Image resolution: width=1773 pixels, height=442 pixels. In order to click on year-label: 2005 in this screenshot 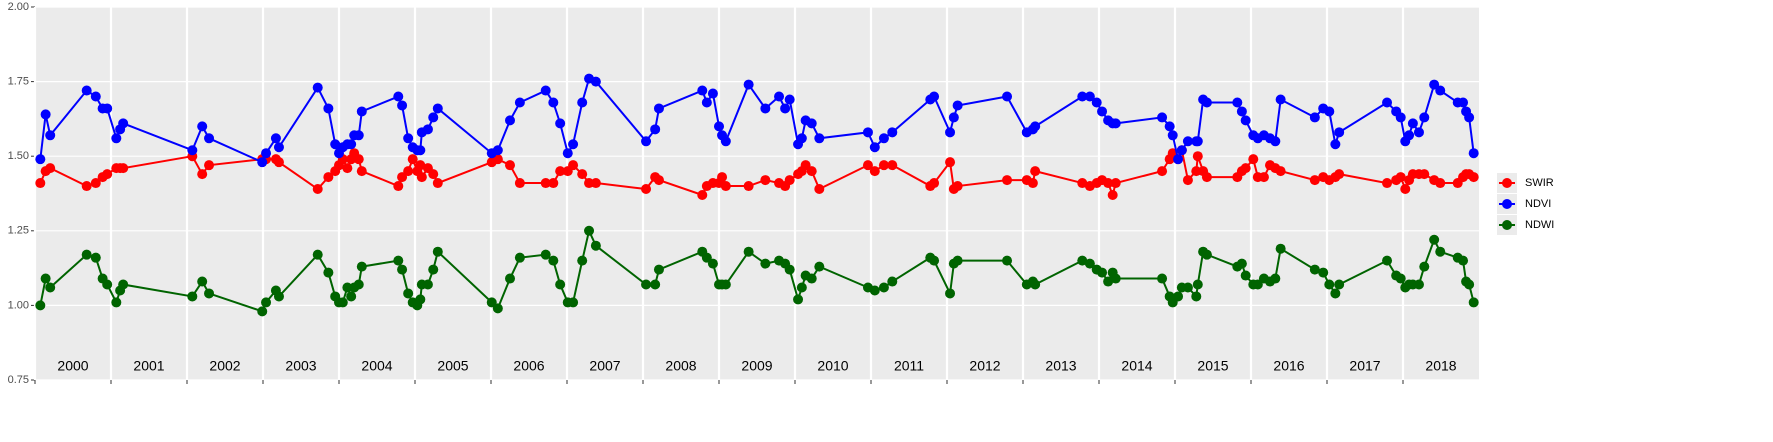, I will do `click(452, 366)`.